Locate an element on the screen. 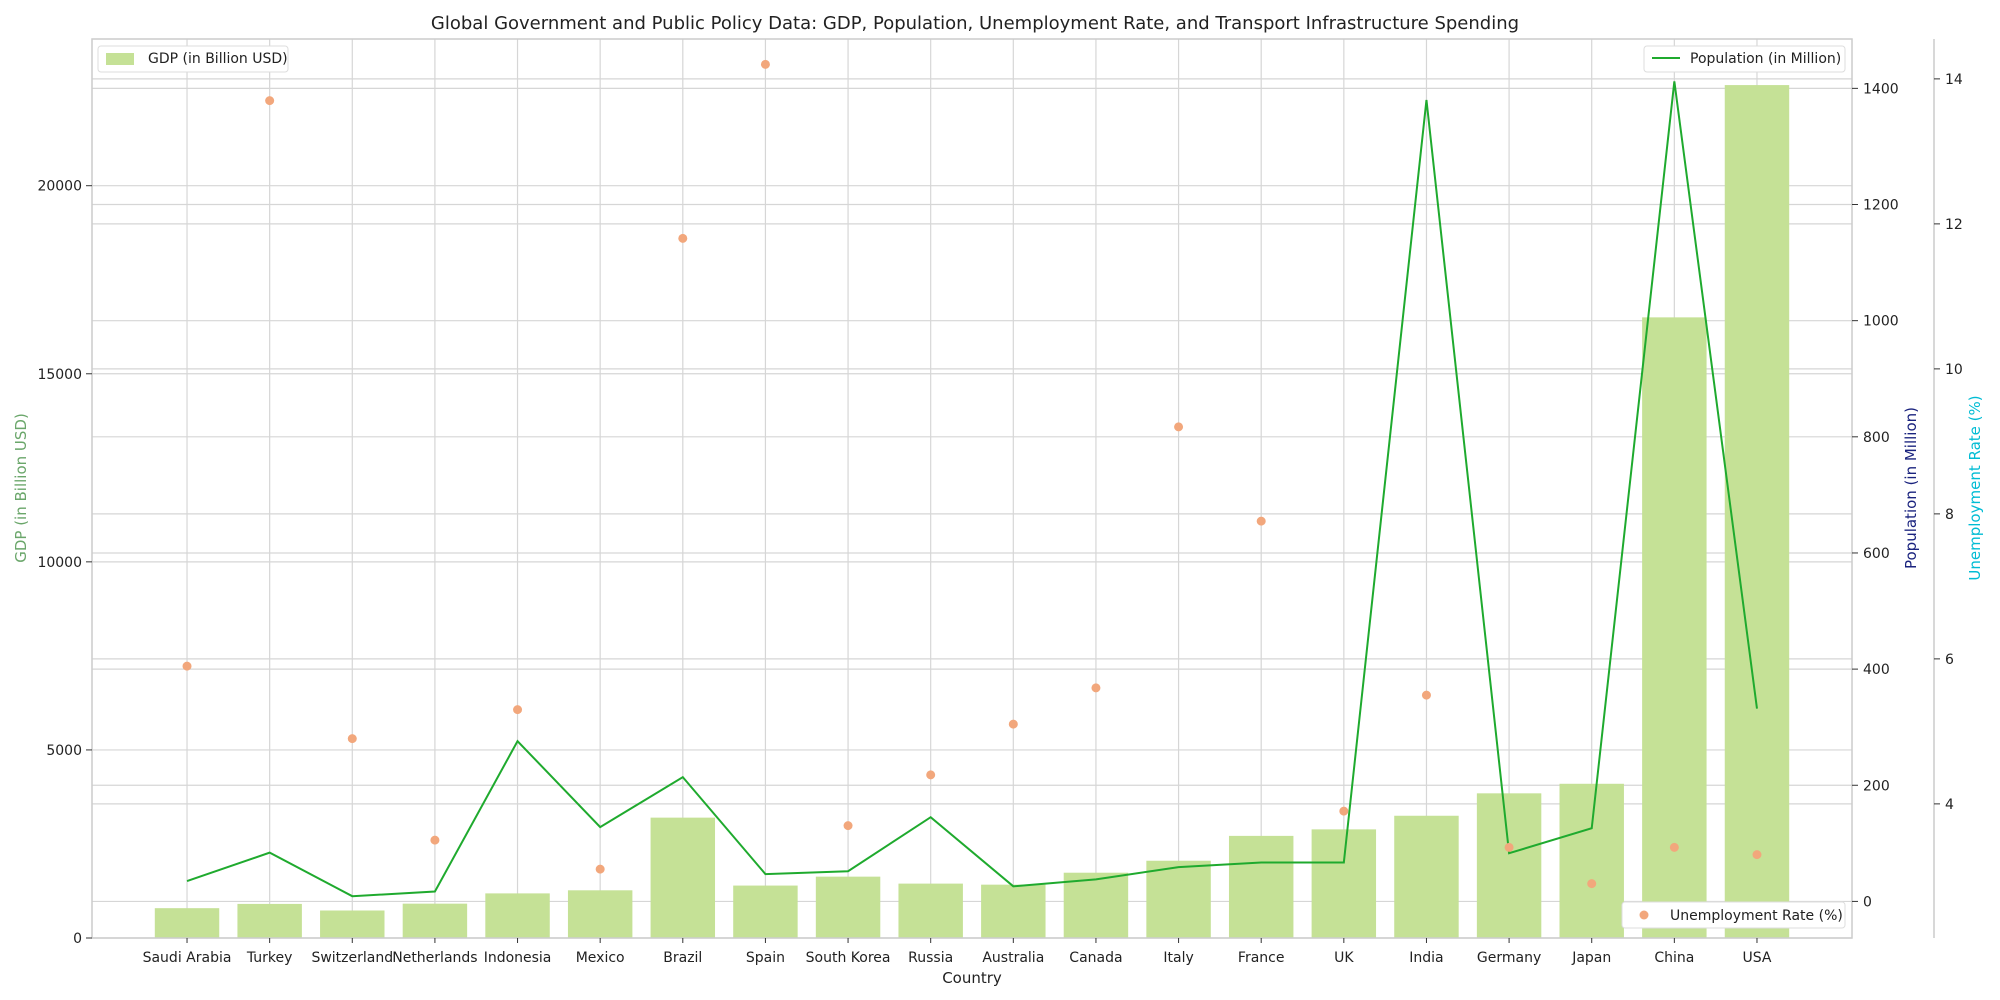  gdp-axis-label: GDP (in Billion USD) is located at coordinates (21, 488).